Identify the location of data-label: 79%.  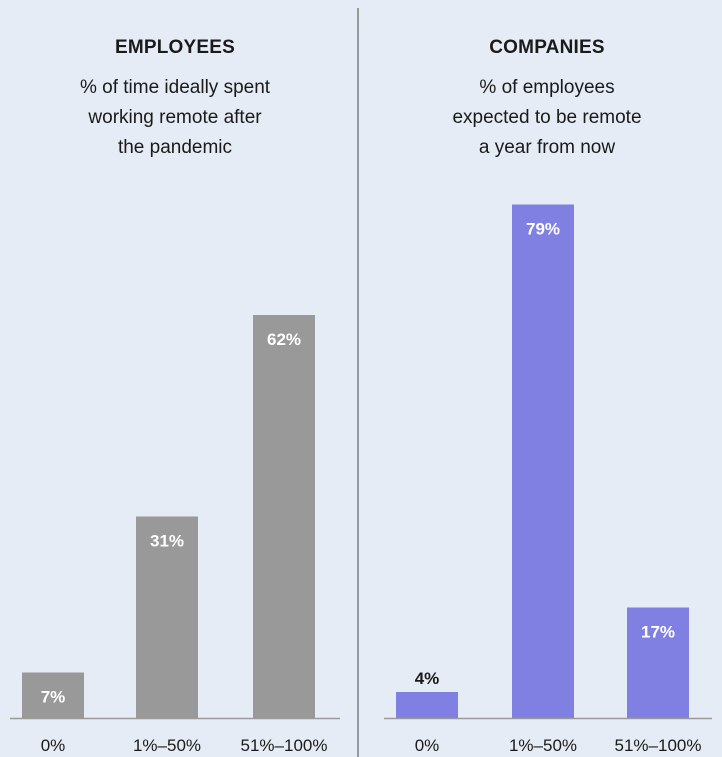
(543, 229).